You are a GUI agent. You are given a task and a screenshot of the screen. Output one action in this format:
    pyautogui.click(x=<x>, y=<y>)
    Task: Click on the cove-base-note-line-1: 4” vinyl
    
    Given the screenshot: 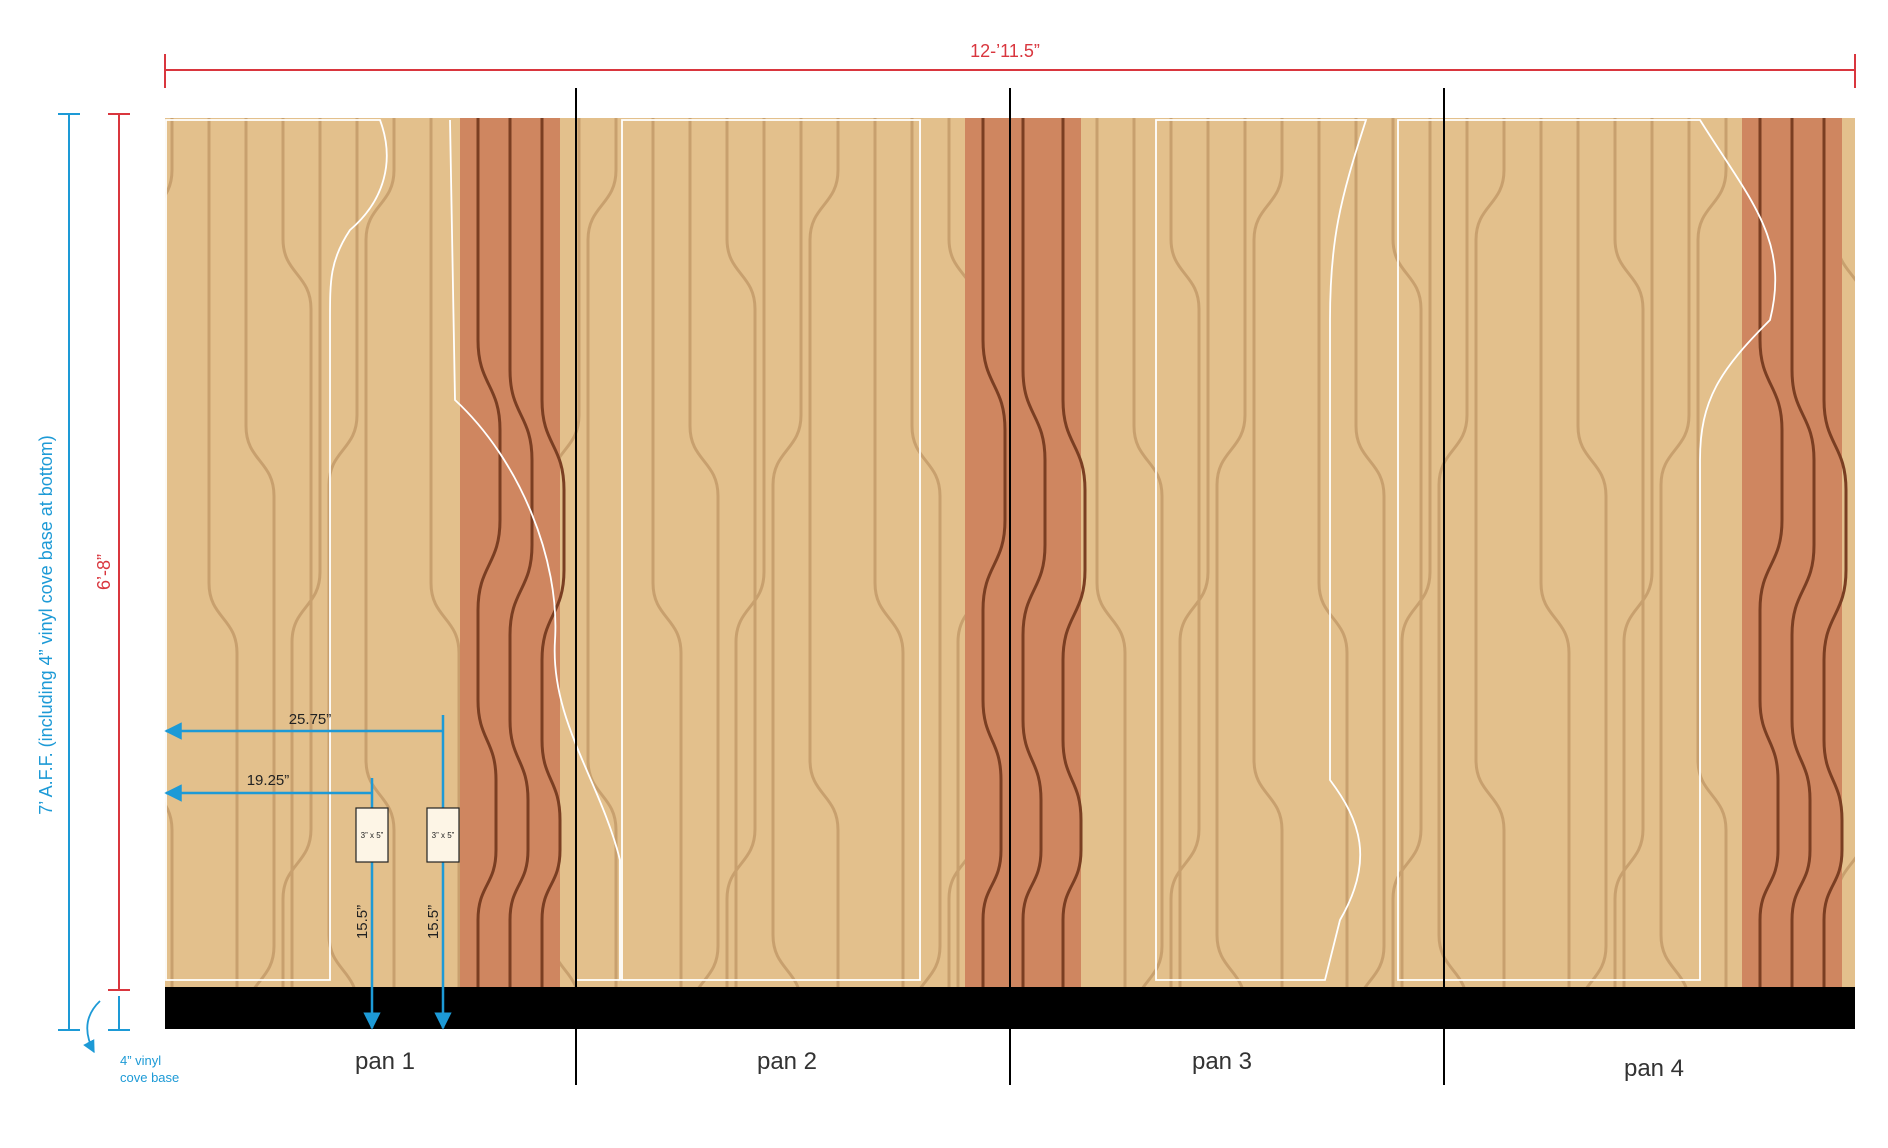 What is the action you would take?
    pyautogui.click(x=140, y=1060)
    